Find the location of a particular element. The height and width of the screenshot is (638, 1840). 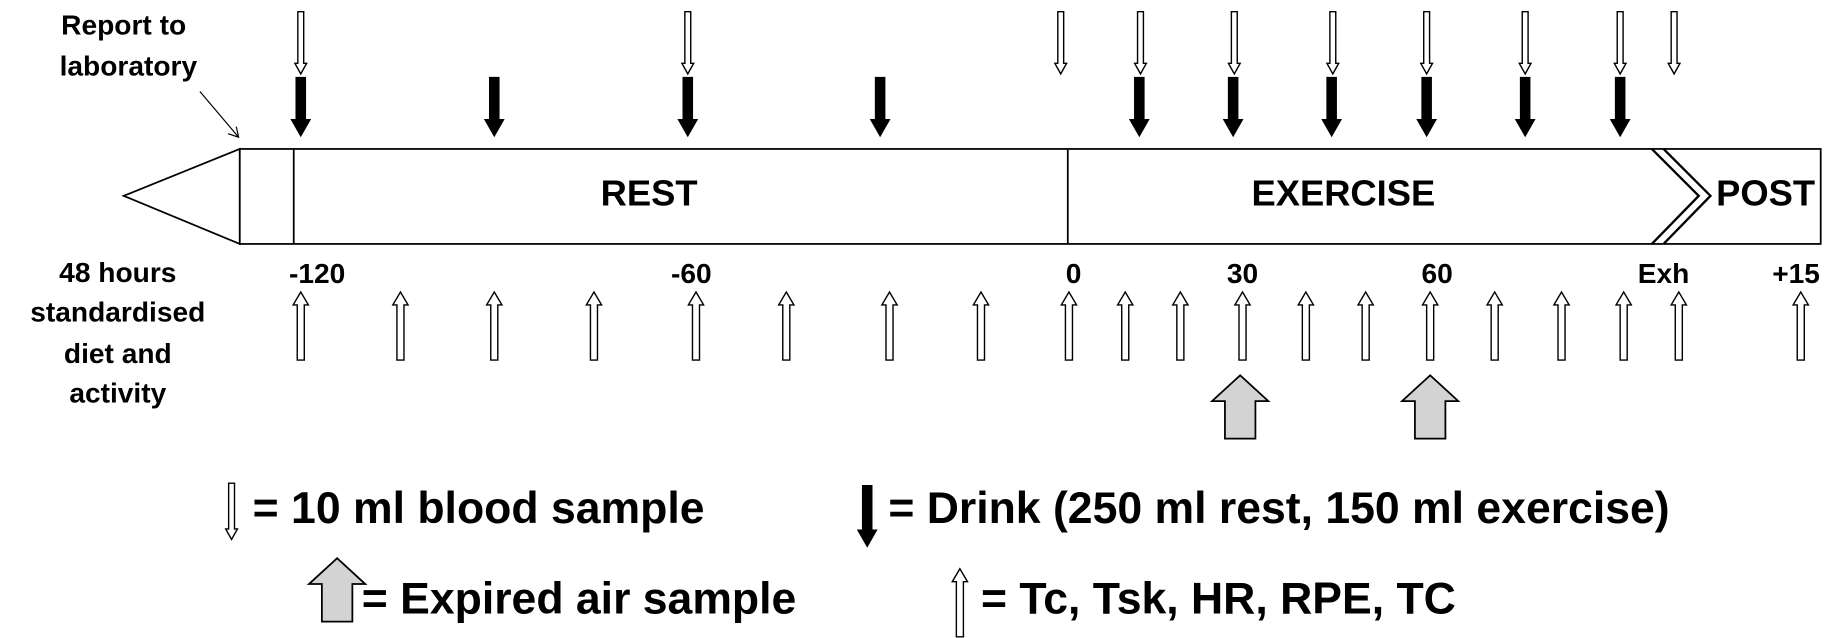

legend-text: = Expired air sample is located at coordinates (579, 598).